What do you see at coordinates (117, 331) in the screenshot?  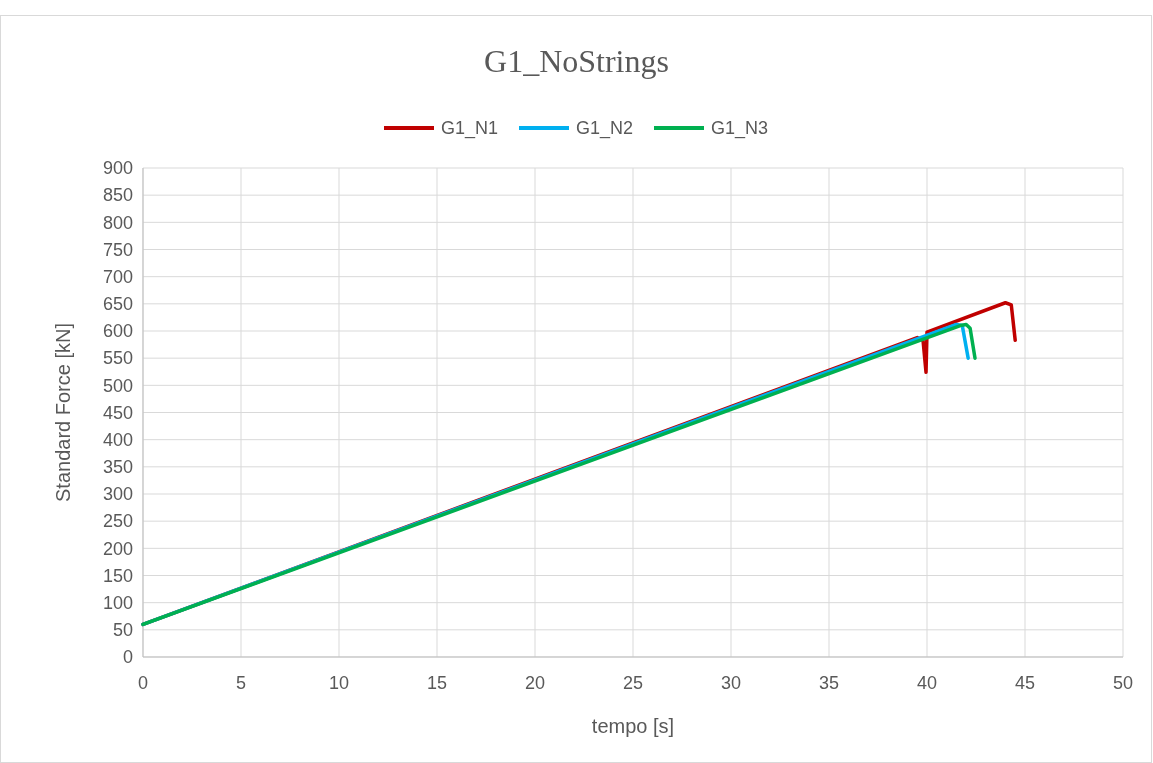 I see `y-tick-label: 600` at bounding box center [117, 331].